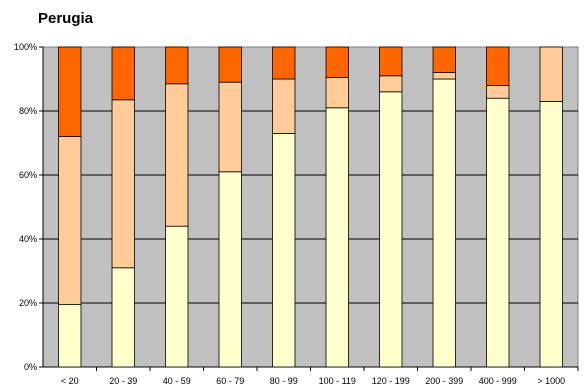 The image size is (587, 392). What do you see at coordinates (28, 239) in the screenshot?
I see `y-tick-label: 40%` at bounding box center [28, 239].